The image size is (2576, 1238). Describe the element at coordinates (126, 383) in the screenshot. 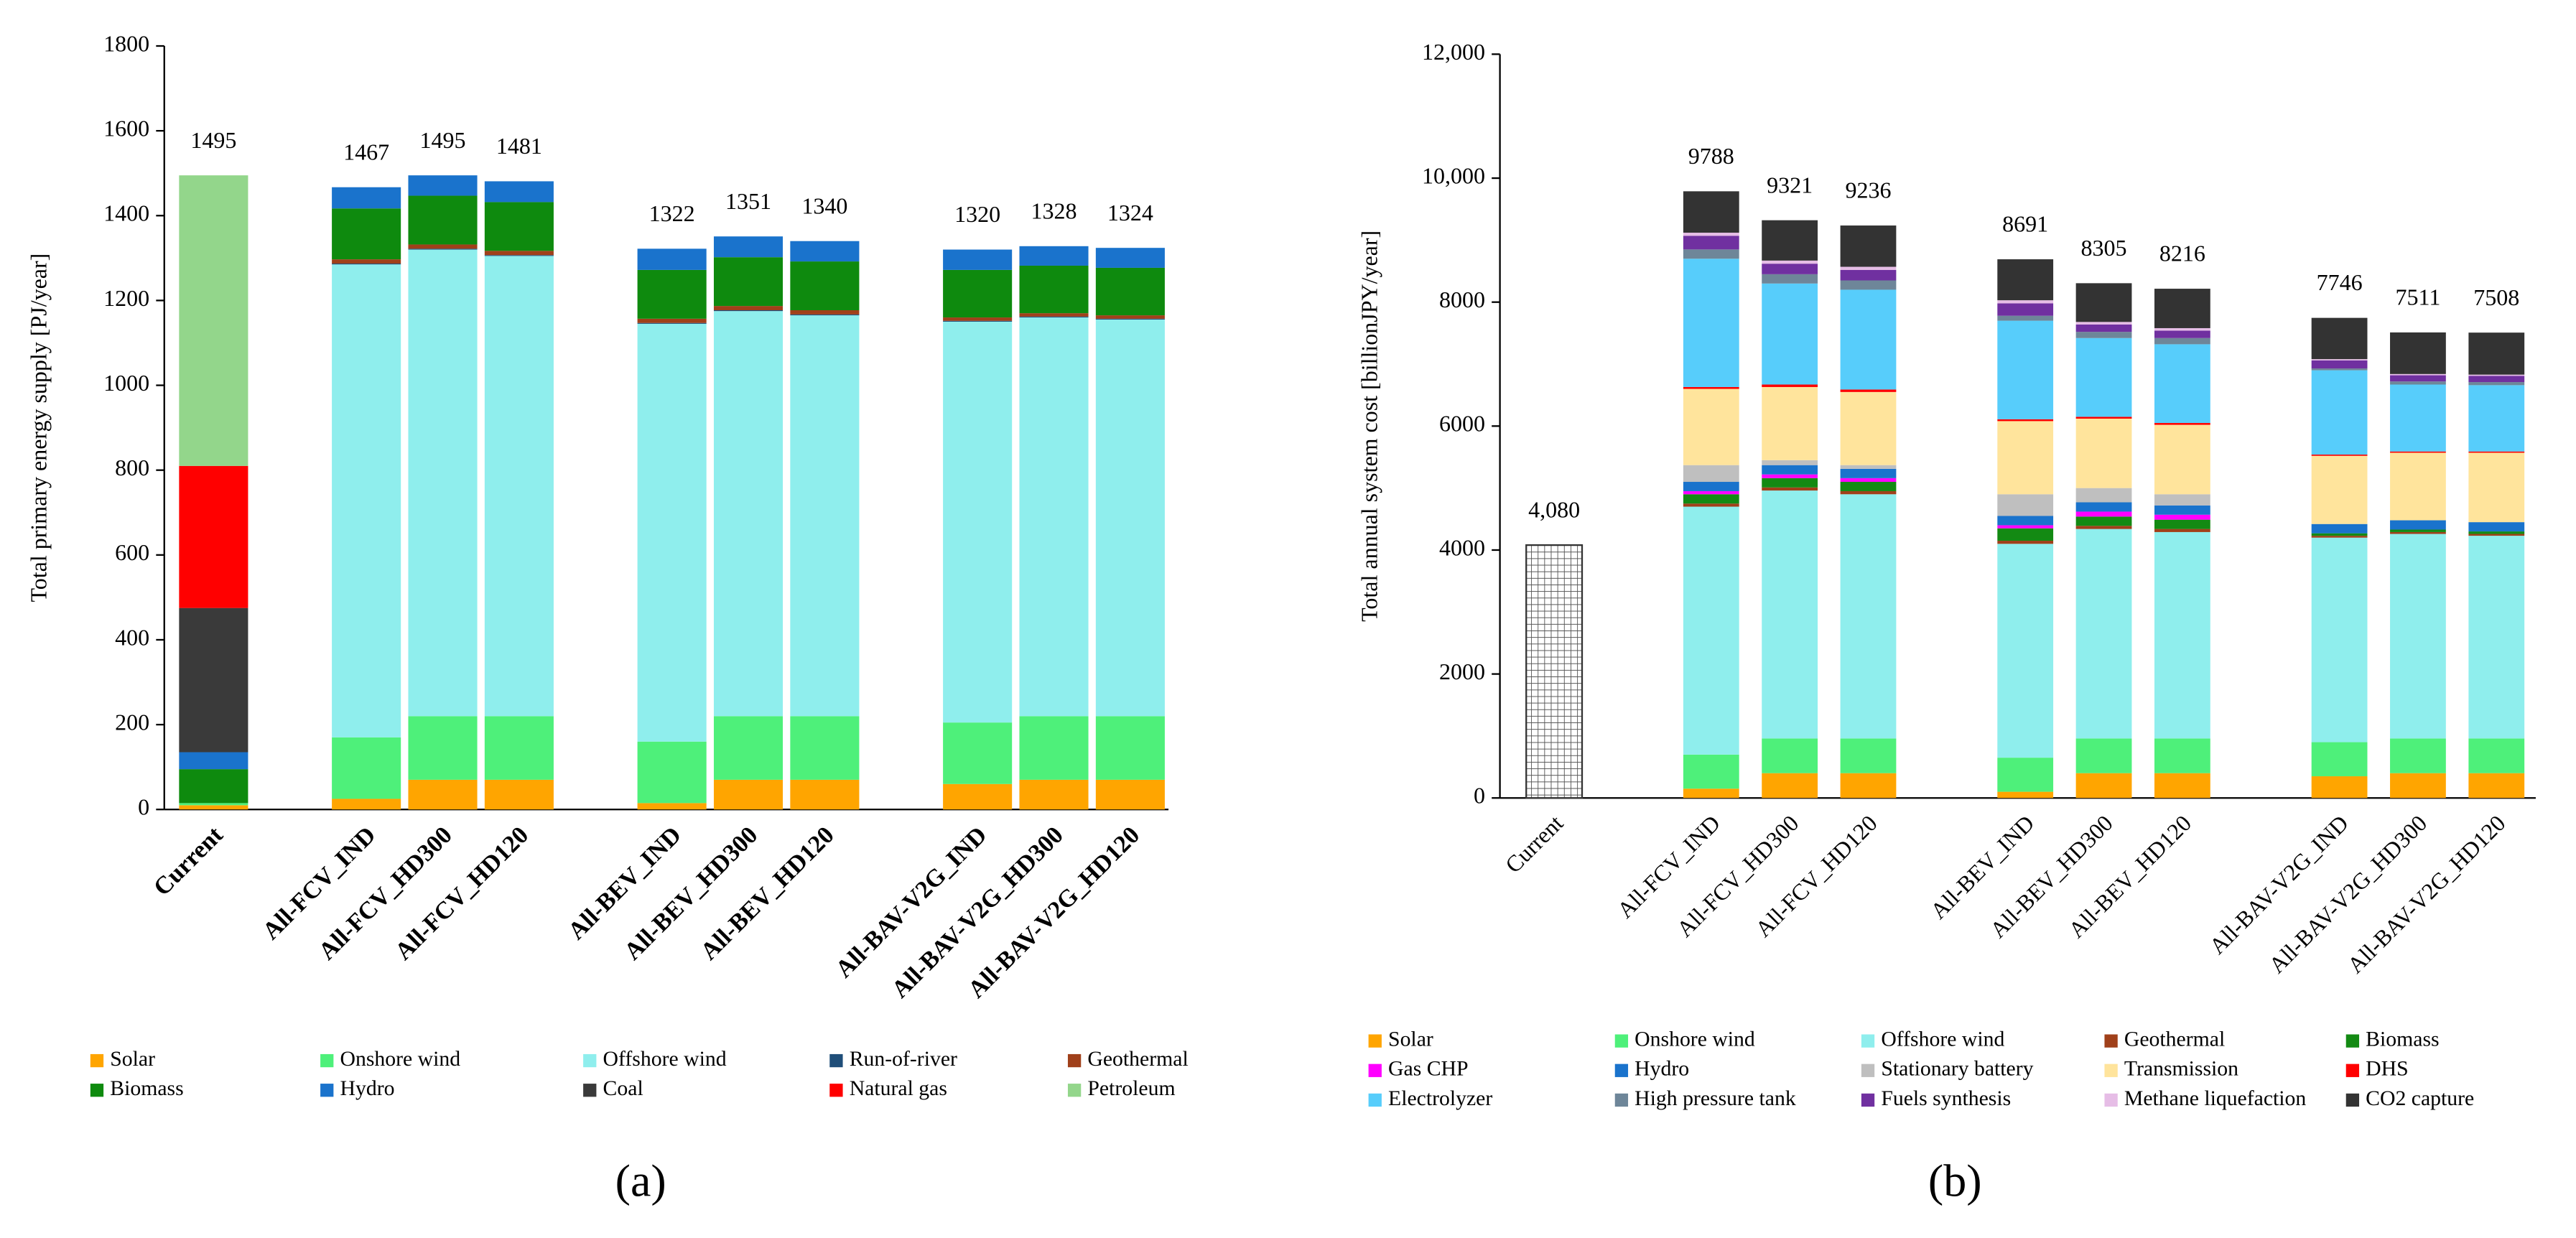

I see `y-tick-label: 1000` at that location.